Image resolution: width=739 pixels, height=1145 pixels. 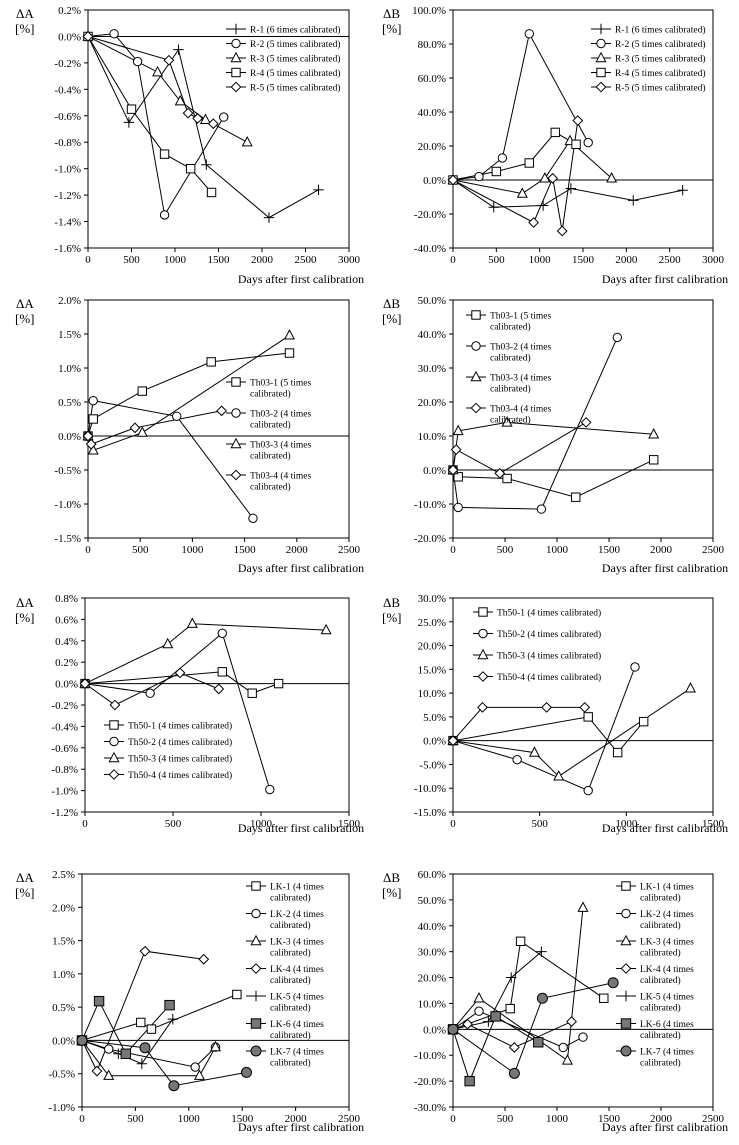 What do you see at coordinates (67, 249) in the screenshot?
I see `y-tick-label: -1.6%` at bounding box center [67, 249].